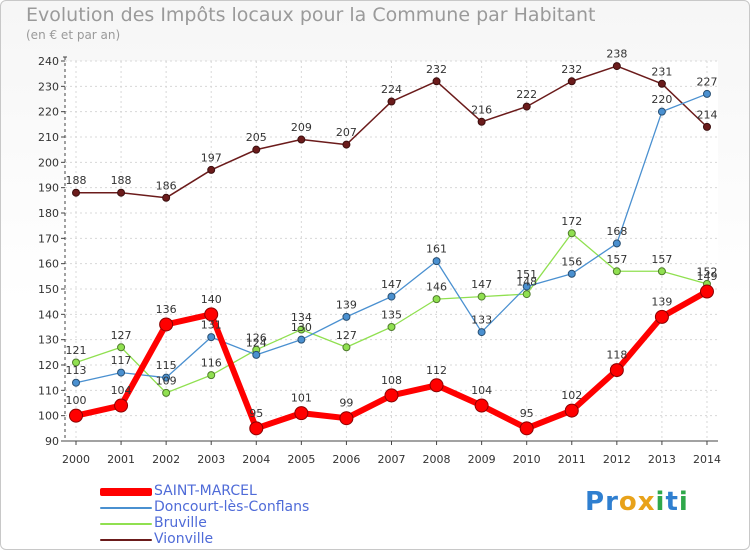 This screenshot has width=750, height=550. What do you see at coordinates (646, 502) in the screenshot?
I see `logo-letter: x` at bounding box center [646, 502].